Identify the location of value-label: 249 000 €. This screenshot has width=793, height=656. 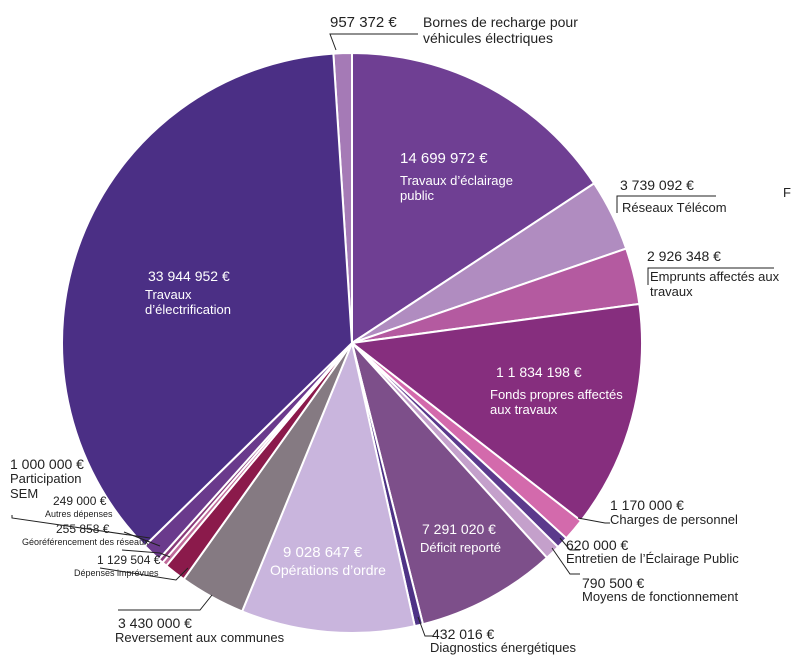
(80, 501).